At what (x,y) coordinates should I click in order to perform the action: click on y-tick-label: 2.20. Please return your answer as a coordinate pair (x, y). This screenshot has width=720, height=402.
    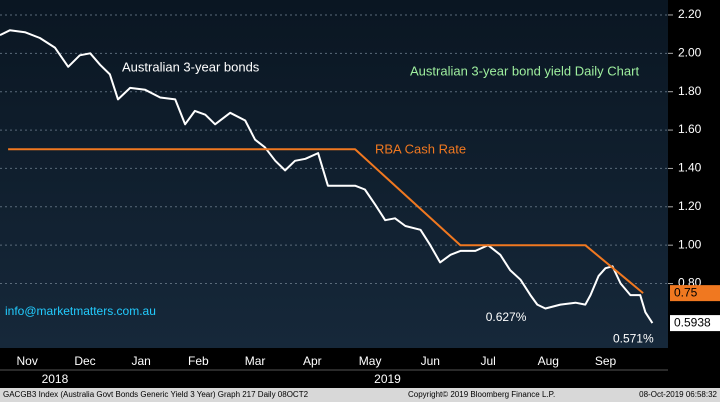
    Looking at the image, I should click on (690, 14).